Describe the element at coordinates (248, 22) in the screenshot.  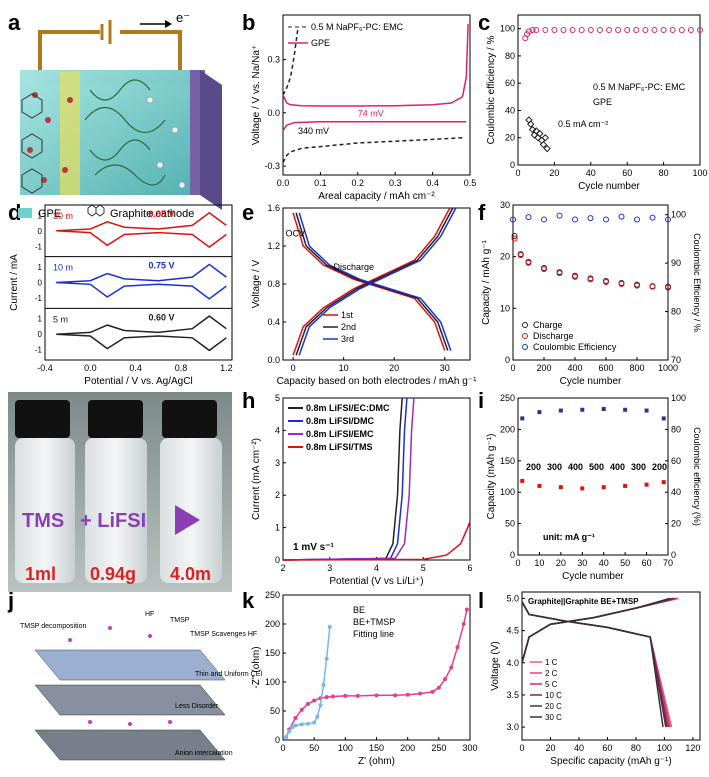
I see `panel-letter-b: b` at that location.